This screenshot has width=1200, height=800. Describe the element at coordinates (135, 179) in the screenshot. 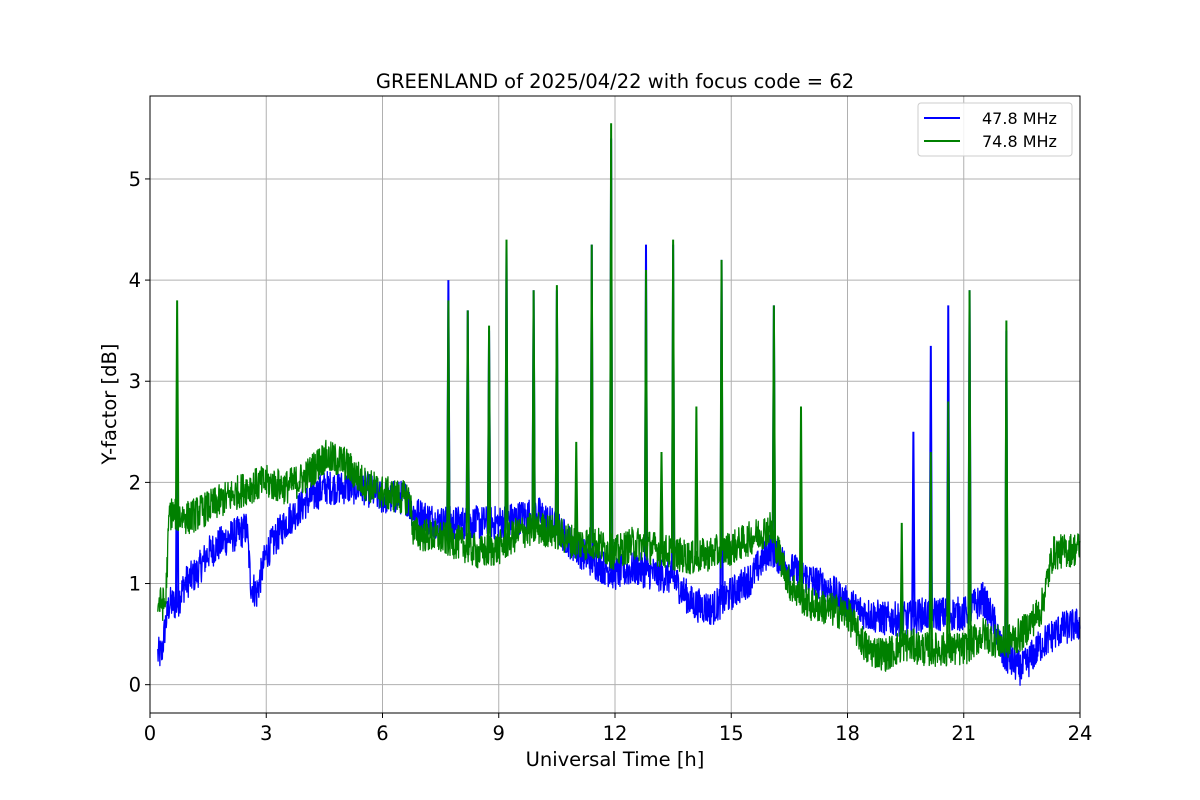

I see `y-tick-label: 5` at that location.